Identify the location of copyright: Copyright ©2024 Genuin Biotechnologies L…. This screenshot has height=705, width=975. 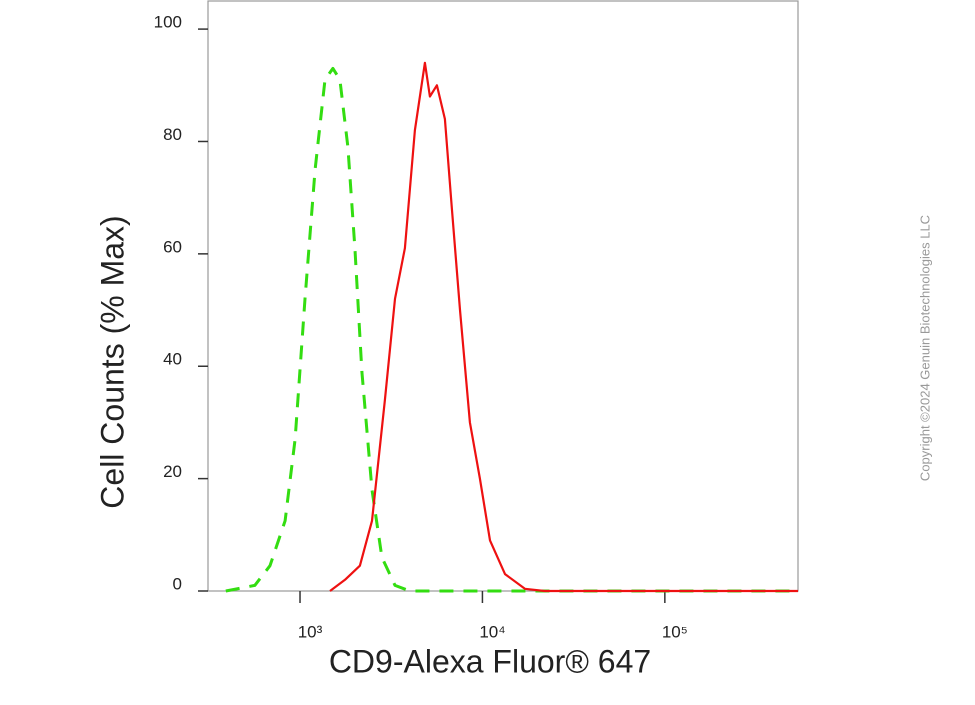
(924, 348).